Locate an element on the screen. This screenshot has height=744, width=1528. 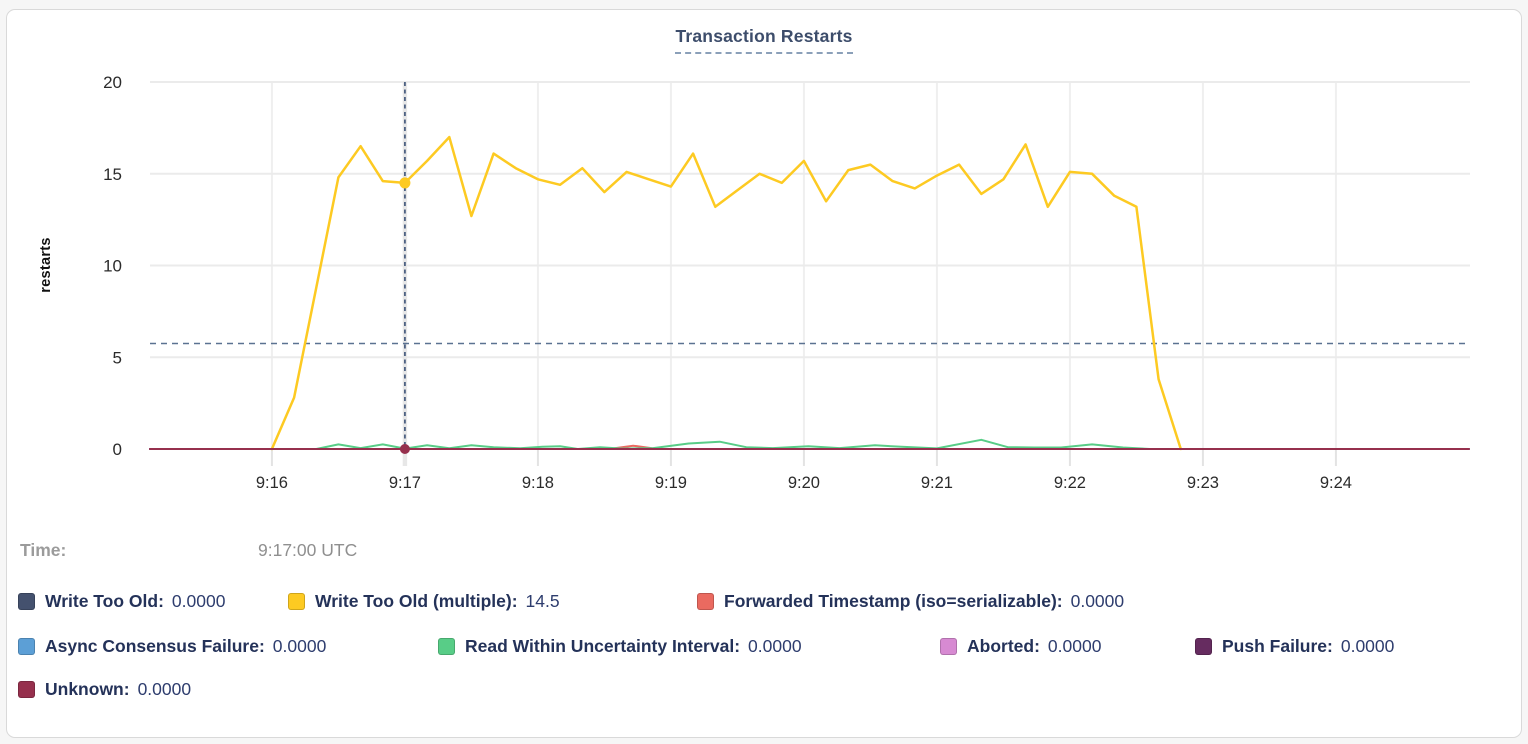
legend-label: Unknown: is located at coordinates (87, 688).